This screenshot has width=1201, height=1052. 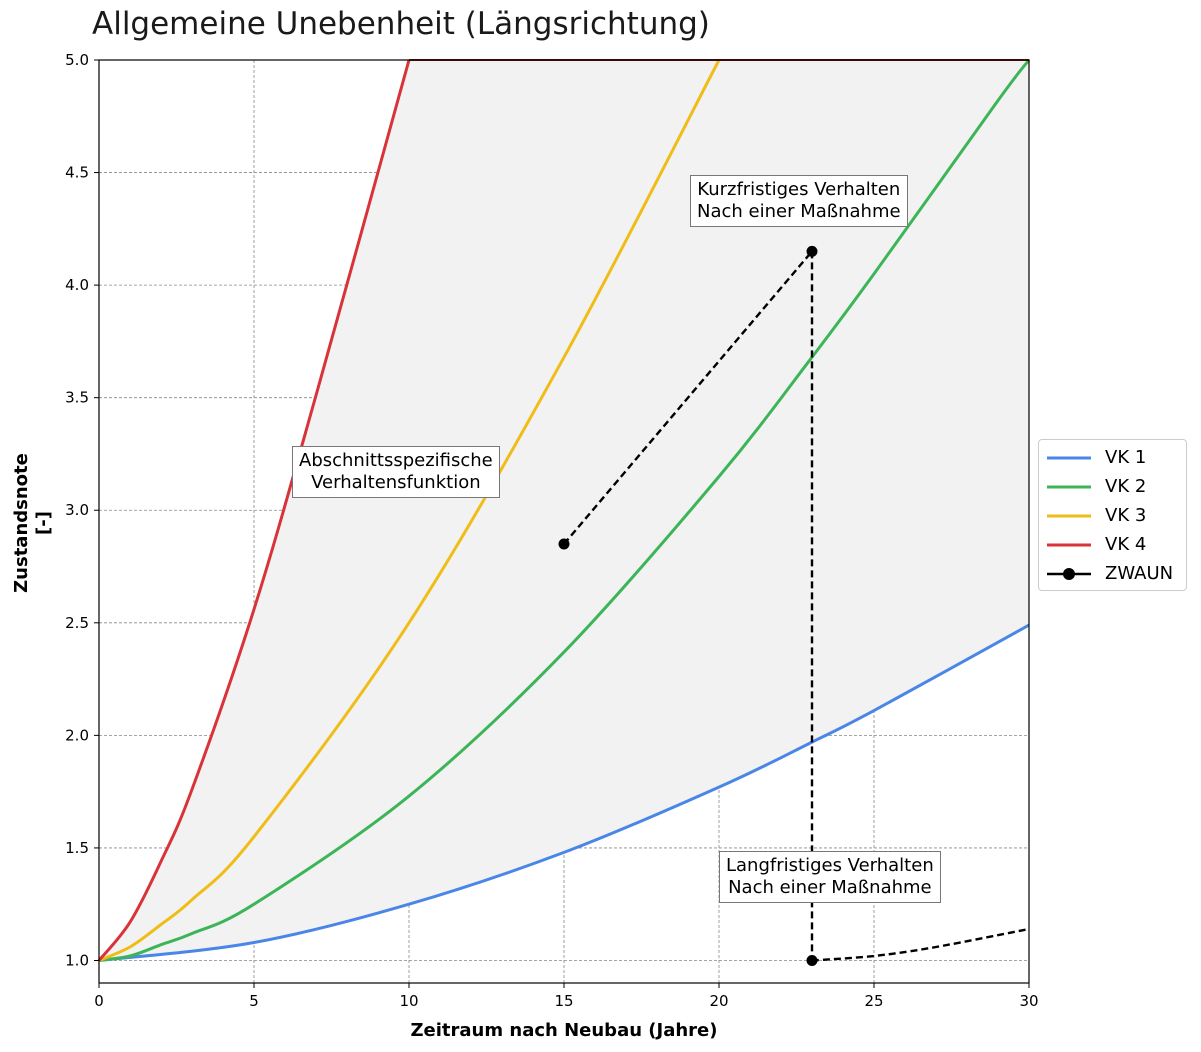 I want to click on legend-swatch-zwaun, so click(x=1069, y=574).